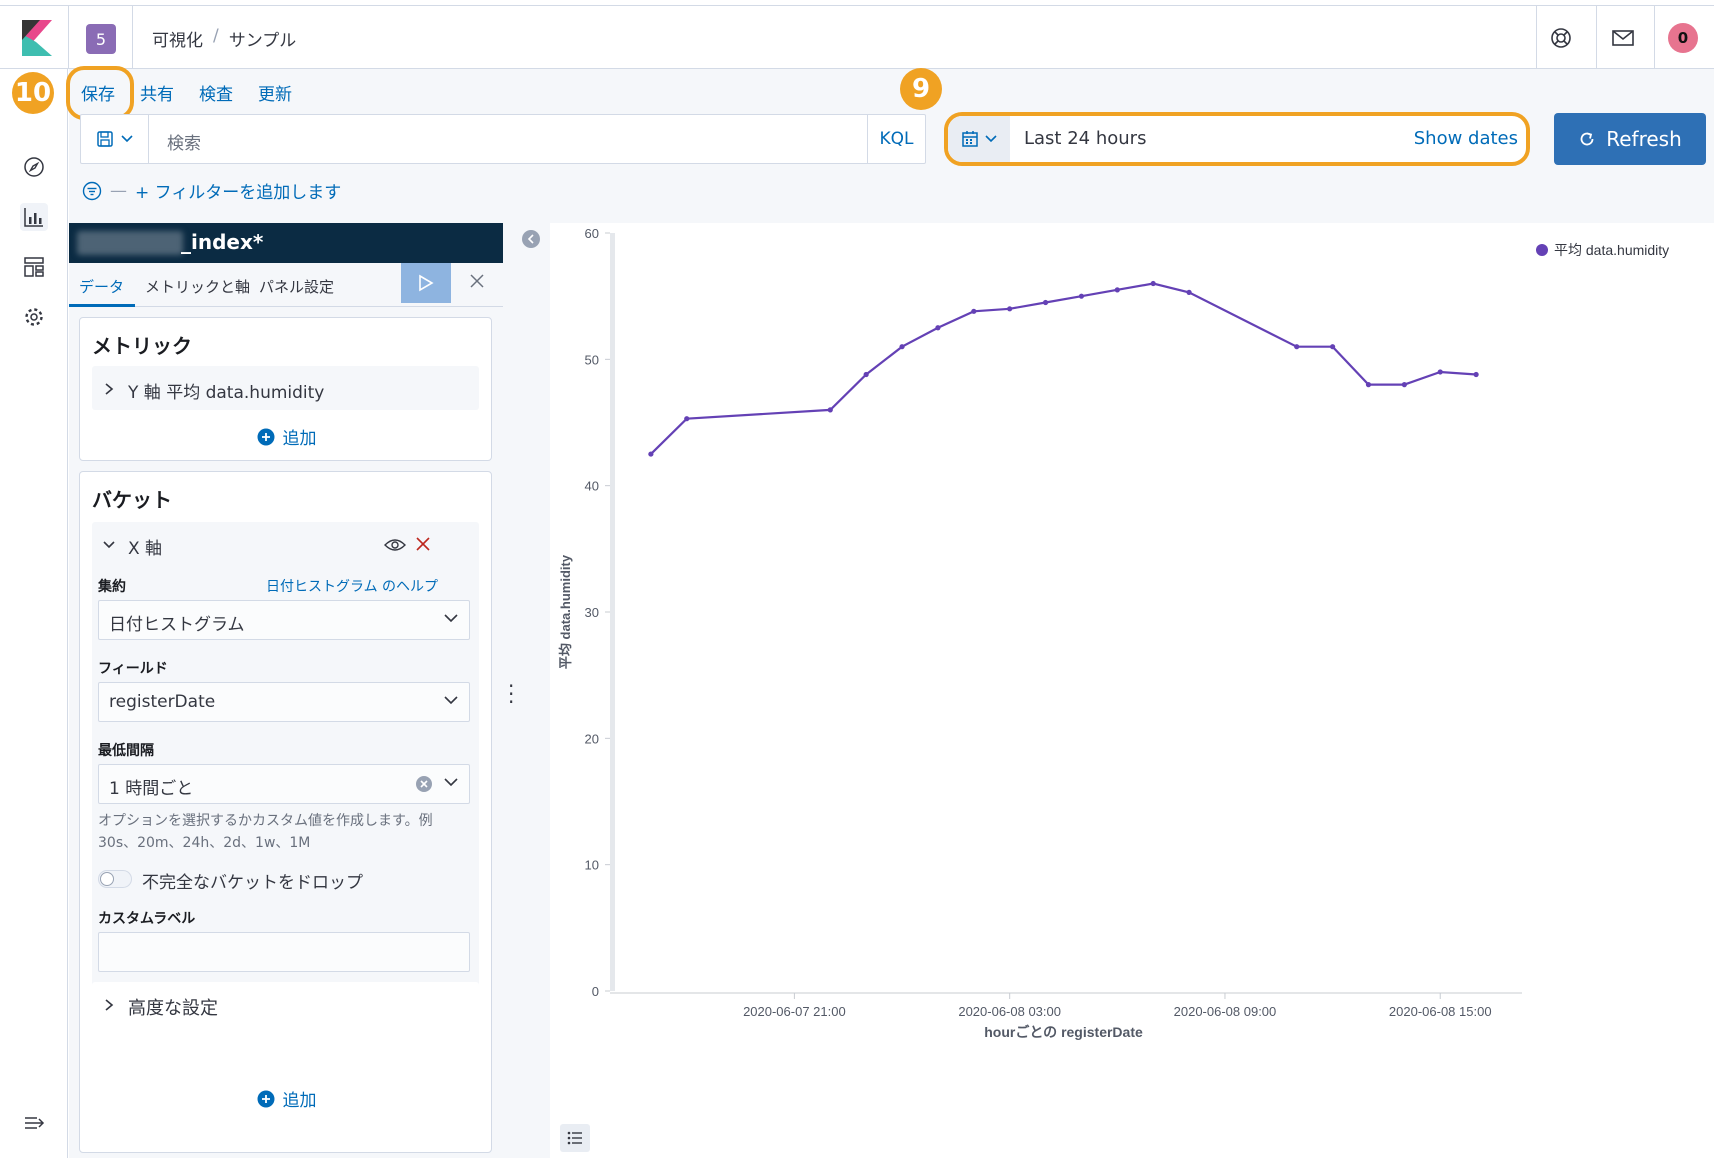 The image size is (1714, 1158). I want to click on buckets-title: バケット, so click(132, 500).